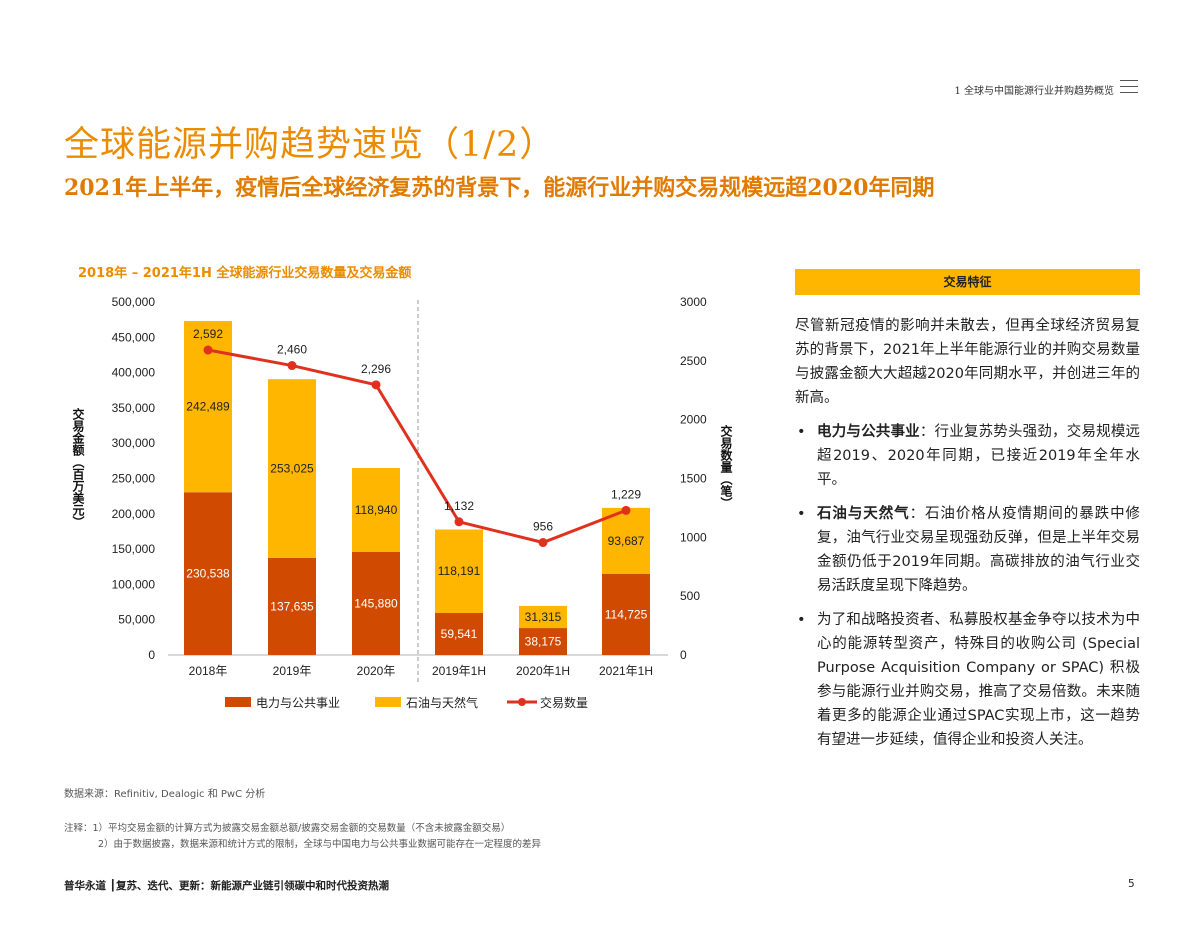 This screenshot has height=928, width=1200. I want to click on bar-oil-gas-label: 242,489, so click(208, 407).